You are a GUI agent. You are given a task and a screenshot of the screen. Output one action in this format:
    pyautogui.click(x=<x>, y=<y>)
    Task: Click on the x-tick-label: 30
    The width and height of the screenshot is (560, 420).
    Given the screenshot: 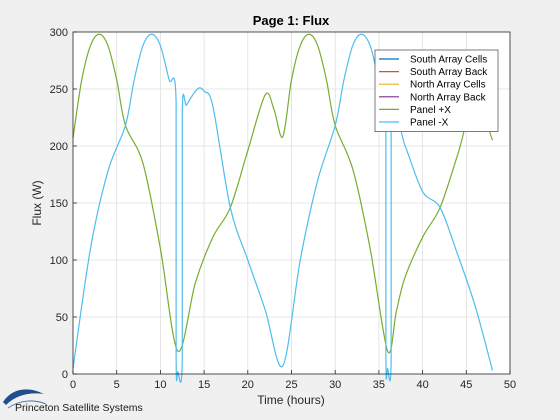 What is the action you would take?
    pyautogui.click(x=335, y=385)
    